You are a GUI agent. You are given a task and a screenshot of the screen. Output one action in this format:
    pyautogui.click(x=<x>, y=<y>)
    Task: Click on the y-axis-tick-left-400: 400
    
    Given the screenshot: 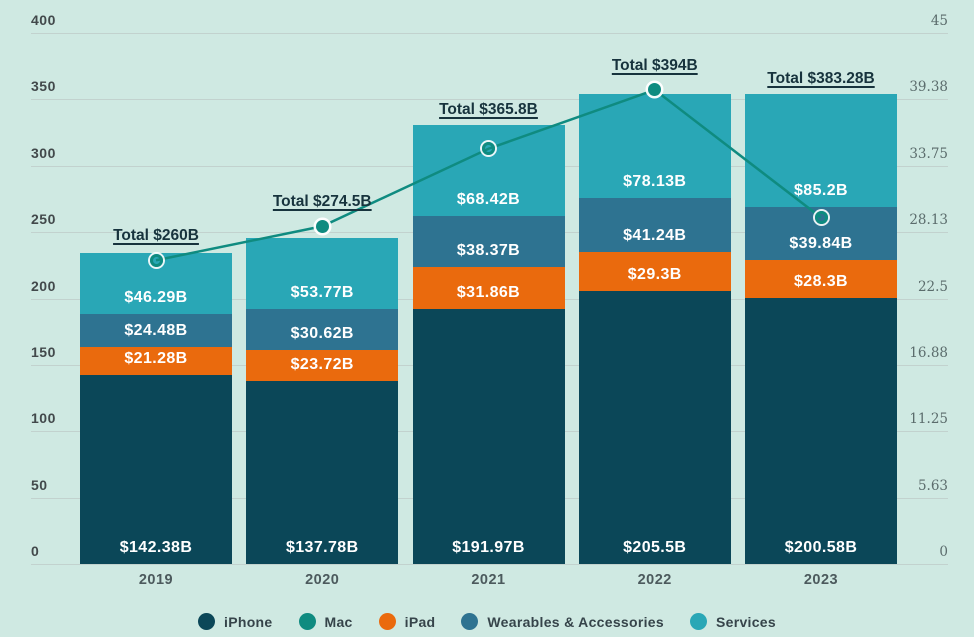 What is the action you would take?
    pyautogui.click(x=43, y=20)
    